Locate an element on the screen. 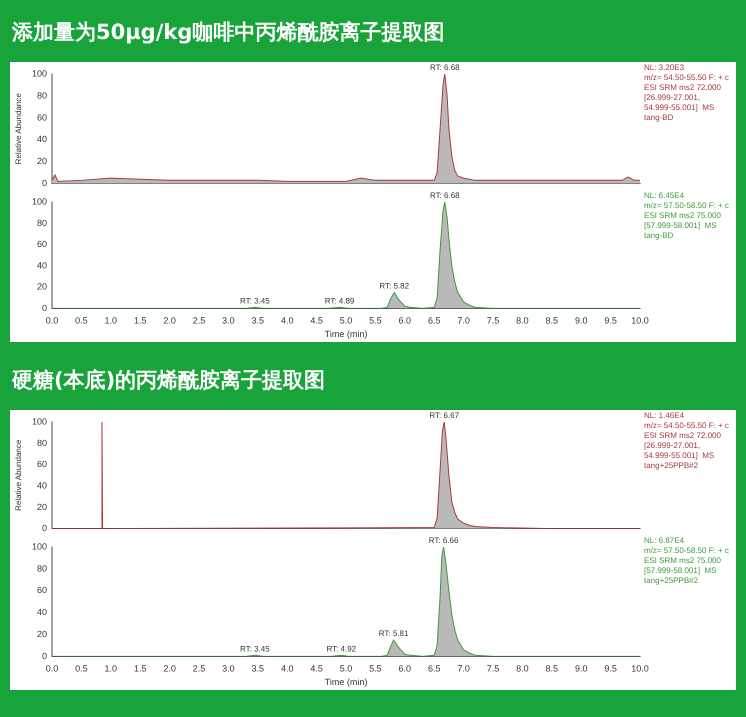 This screenshot has height=717, width=746. annotation: RT: 6.67 is located at coordinates (444, 415).